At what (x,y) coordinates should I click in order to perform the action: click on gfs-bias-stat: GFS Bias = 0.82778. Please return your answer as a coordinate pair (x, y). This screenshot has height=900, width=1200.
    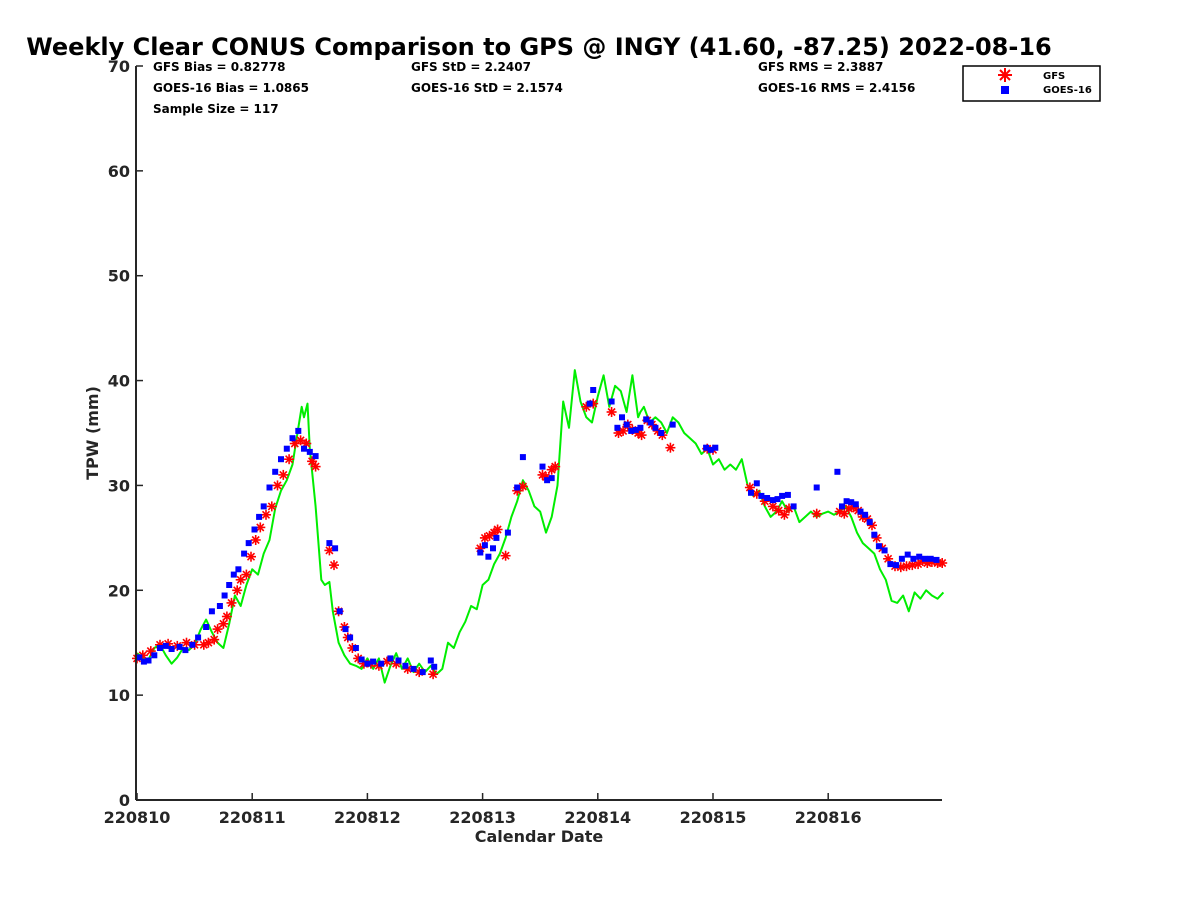
    Looking at the image, I should click on (219, 67).